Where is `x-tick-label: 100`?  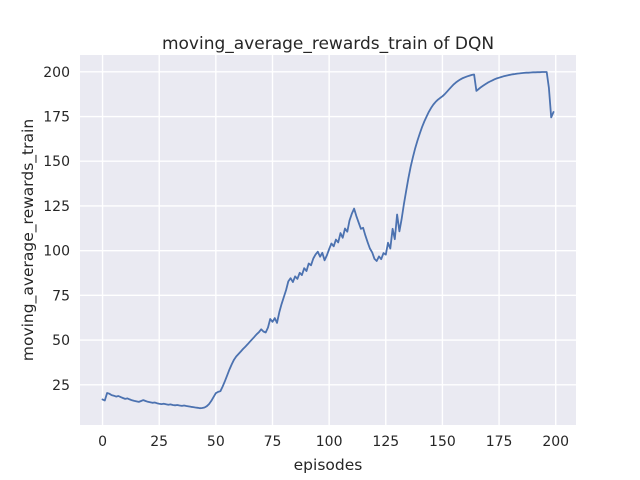 x-tick-label: 100 is located at coordinates (329, 442).